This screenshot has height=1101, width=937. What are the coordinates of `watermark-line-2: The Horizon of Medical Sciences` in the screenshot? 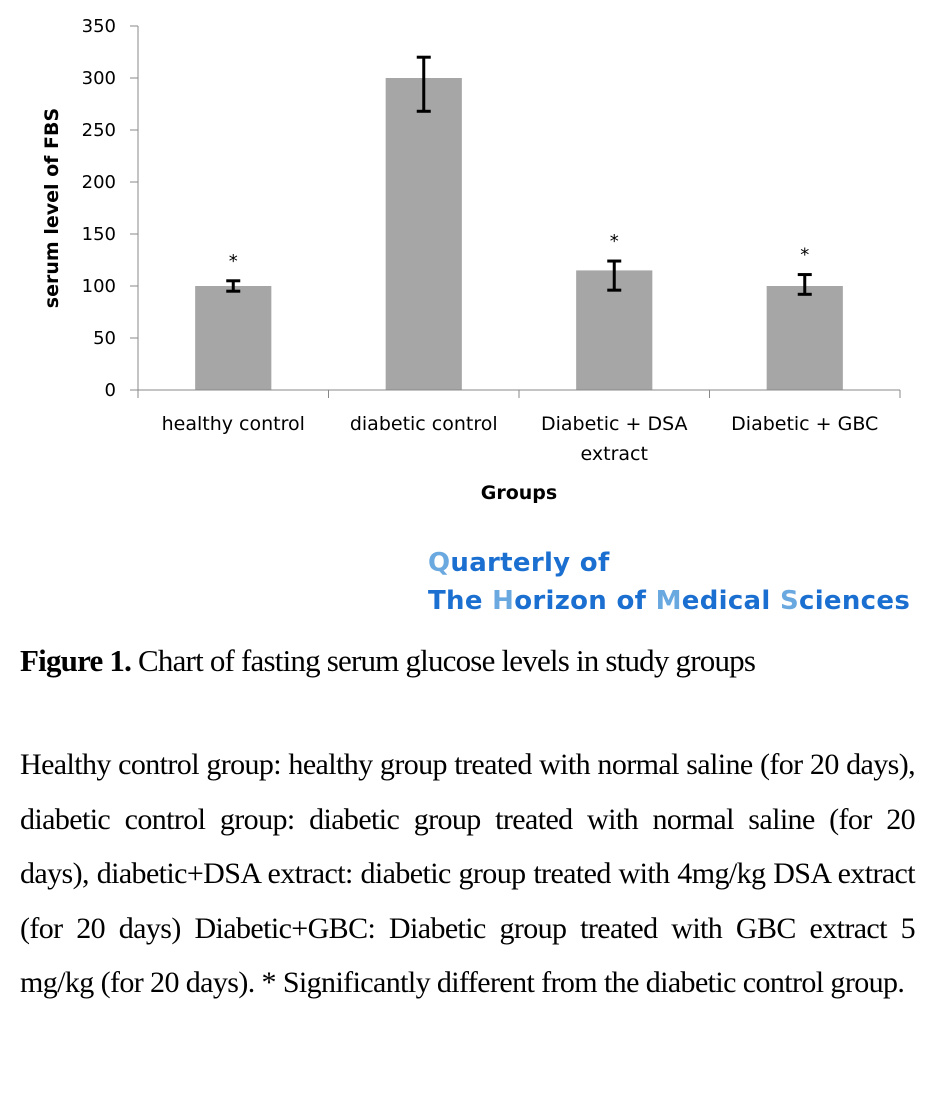 It's located at (669, 601).